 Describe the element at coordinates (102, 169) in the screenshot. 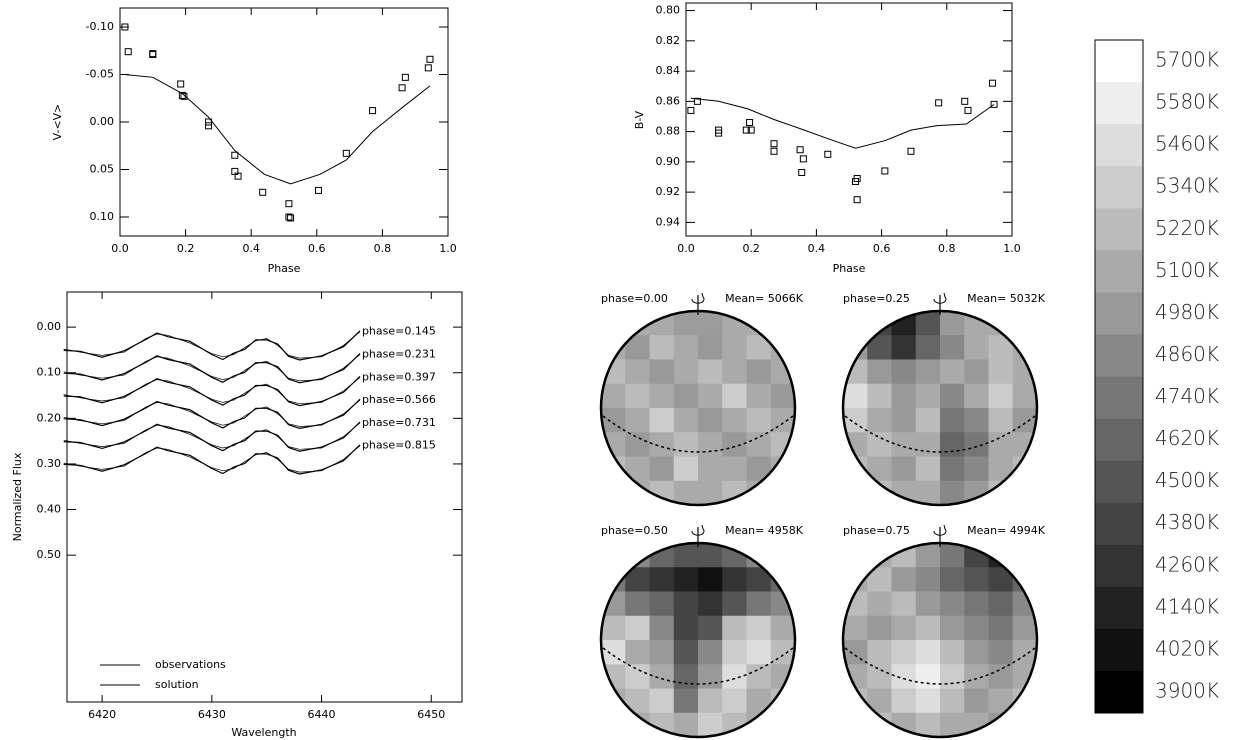

I see `y-tick-label: 0.05` at that location.